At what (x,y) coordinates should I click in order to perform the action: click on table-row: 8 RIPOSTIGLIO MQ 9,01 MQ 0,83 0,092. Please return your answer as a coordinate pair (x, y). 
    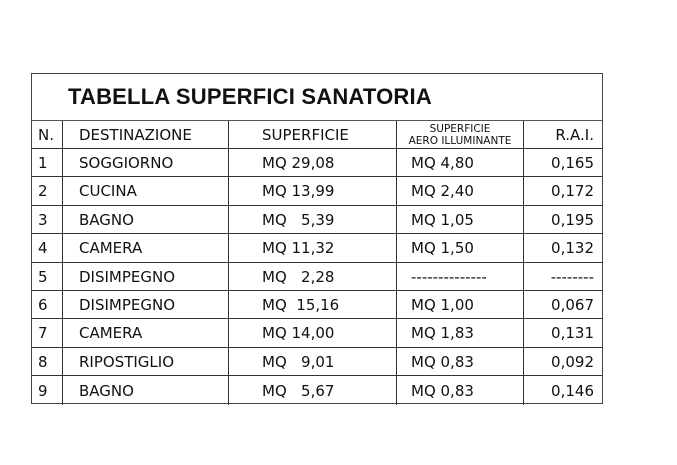
    Looking at the image, I should click on (317, 362).